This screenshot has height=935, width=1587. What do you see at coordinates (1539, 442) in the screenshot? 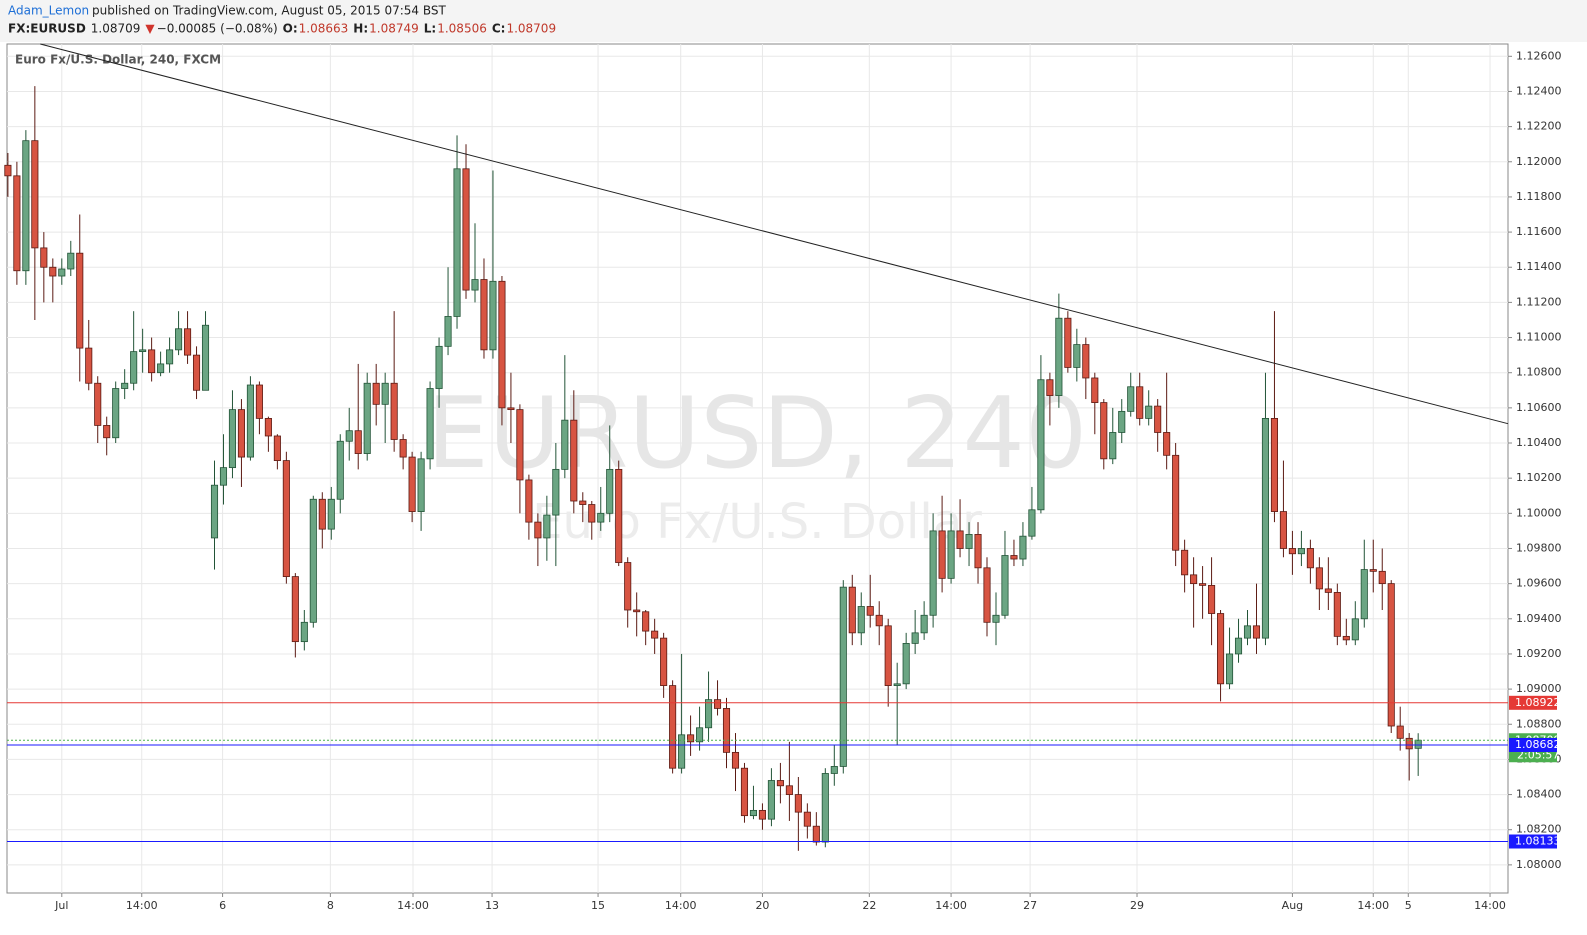
I see `y-tick-label: 1.10400` at bounding box center [1539, 442].